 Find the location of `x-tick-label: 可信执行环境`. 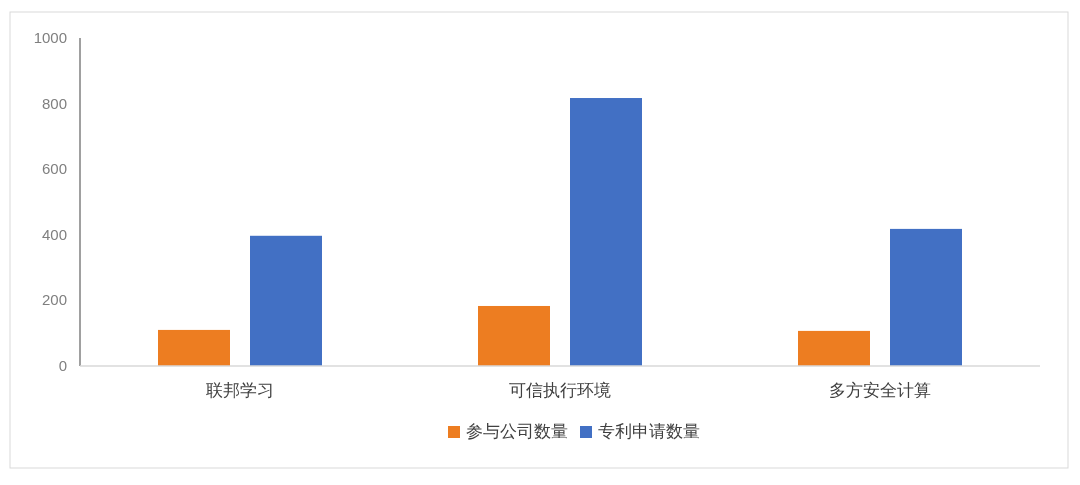

x-tick-label: 可信执行环境 is located at coordinates (560, 390).